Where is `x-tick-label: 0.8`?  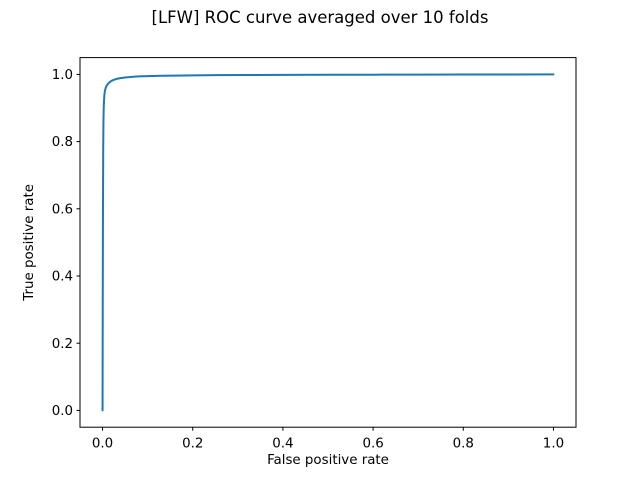
x-tick-label: 0.8 is located at coordinates (463, 444).